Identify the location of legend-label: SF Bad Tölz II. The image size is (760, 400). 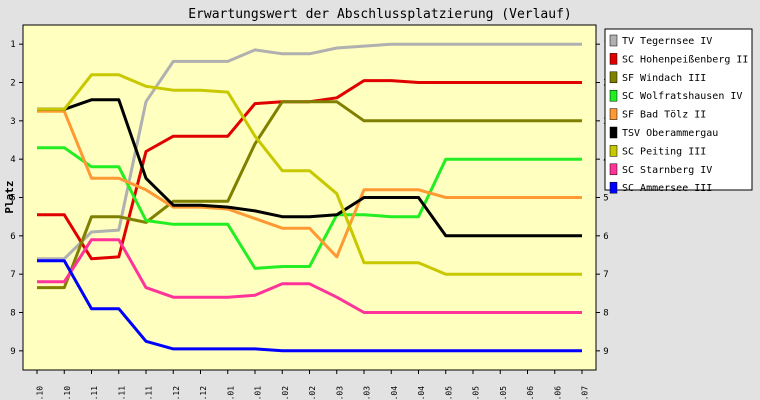
(664, 115).